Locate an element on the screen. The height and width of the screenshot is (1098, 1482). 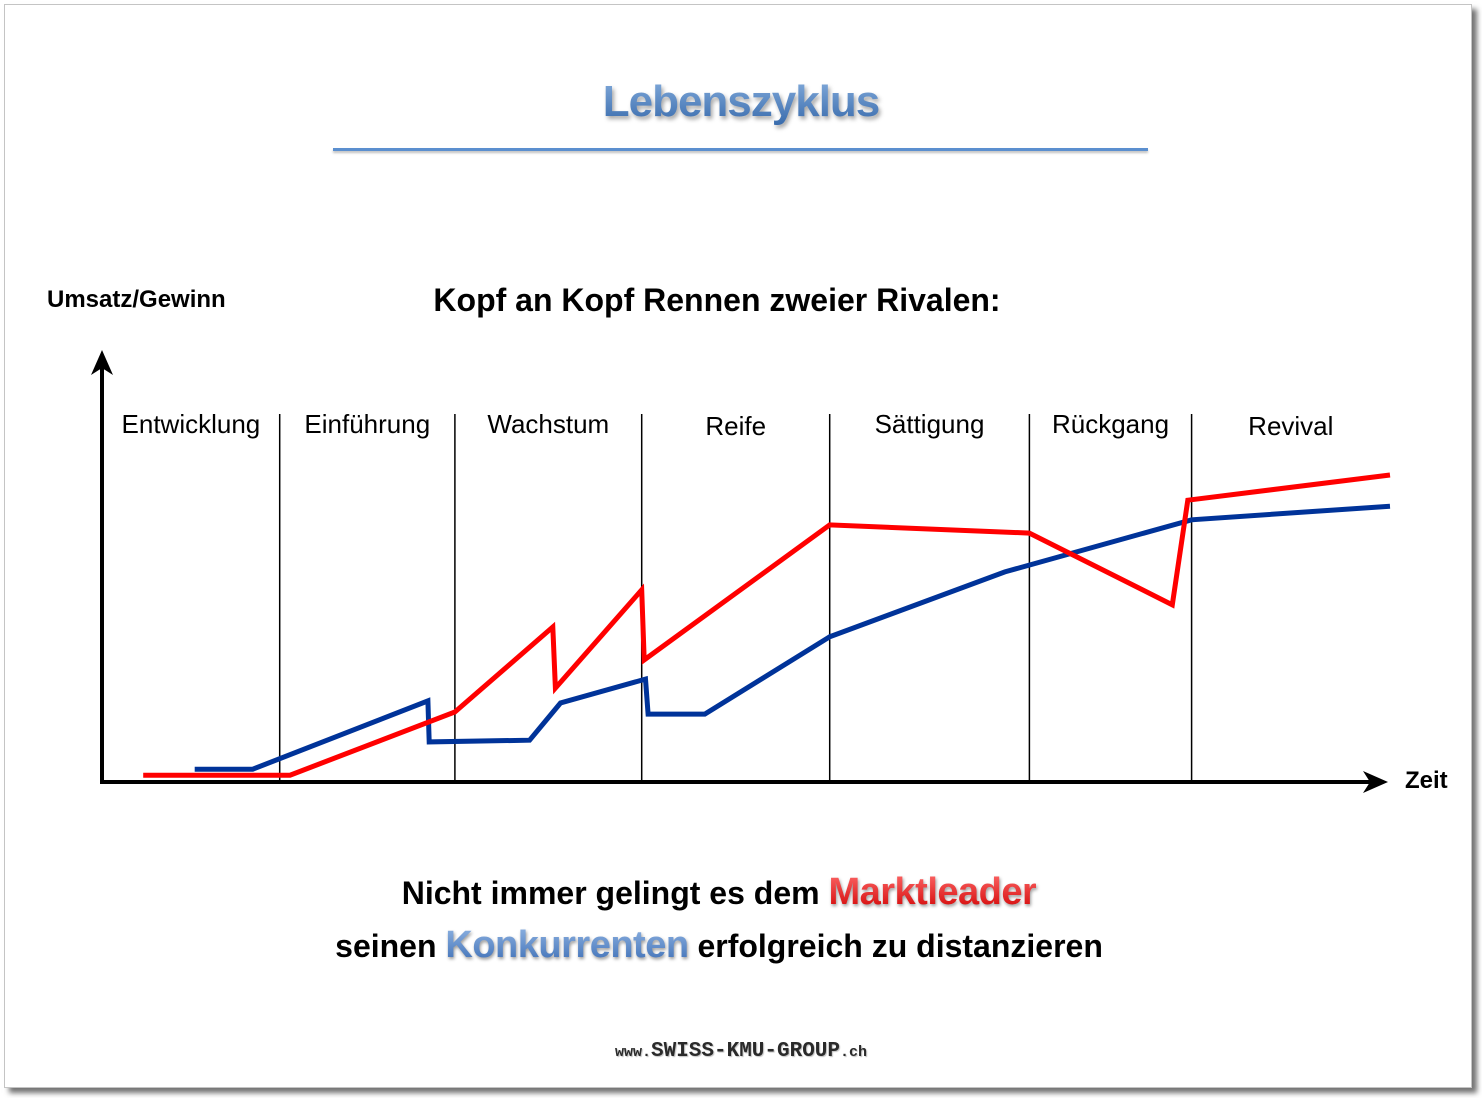
chart-title: Kopf an Kopf Rennen zweier Rivalen: is located at coordinates (717, 300).